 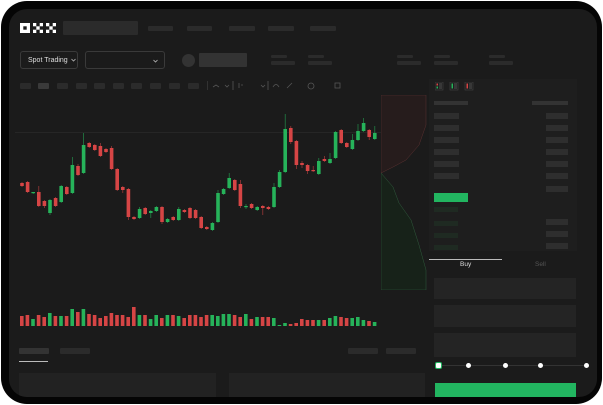 I want to click on market-selector-dropdown: Spot Trading, so click(x=49, y=60).